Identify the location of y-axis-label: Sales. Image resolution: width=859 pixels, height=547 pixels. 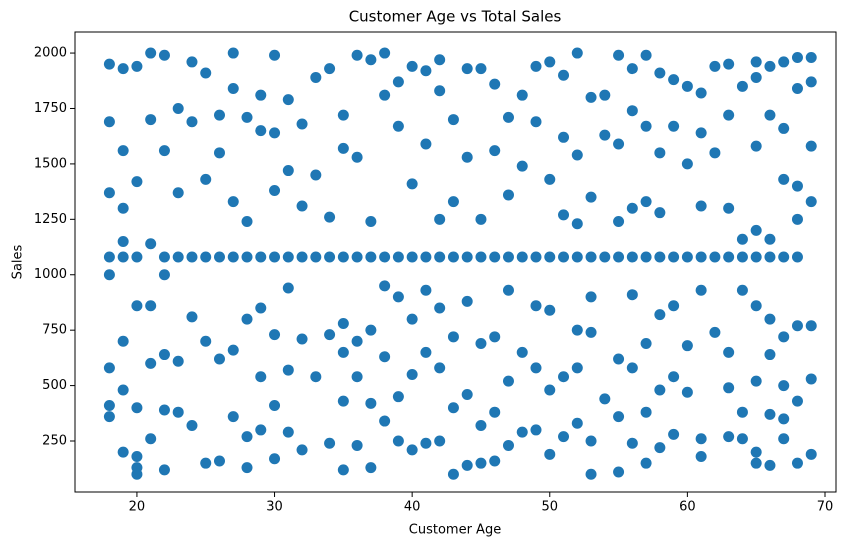
(18, 261).